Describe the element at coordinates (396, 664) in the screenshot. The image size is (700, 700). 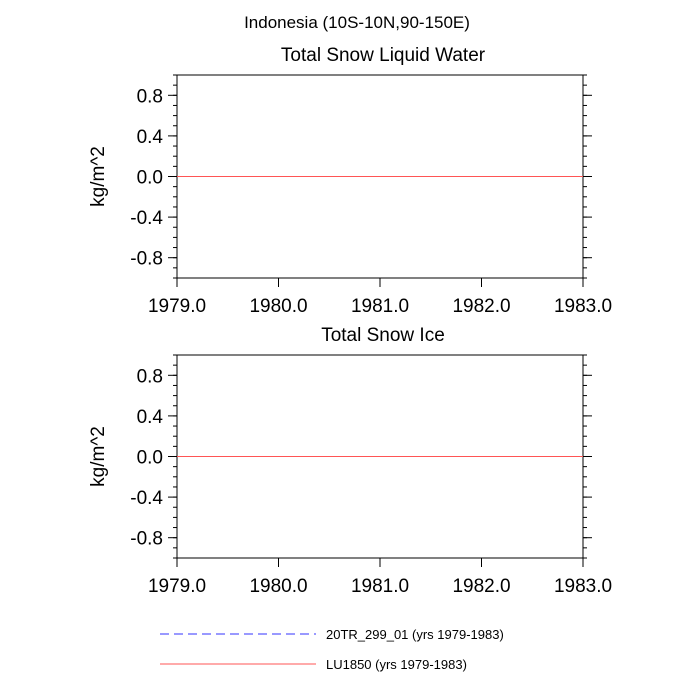
I see `legend-label: LU1850 (yrs 1979-1983)` at that location.